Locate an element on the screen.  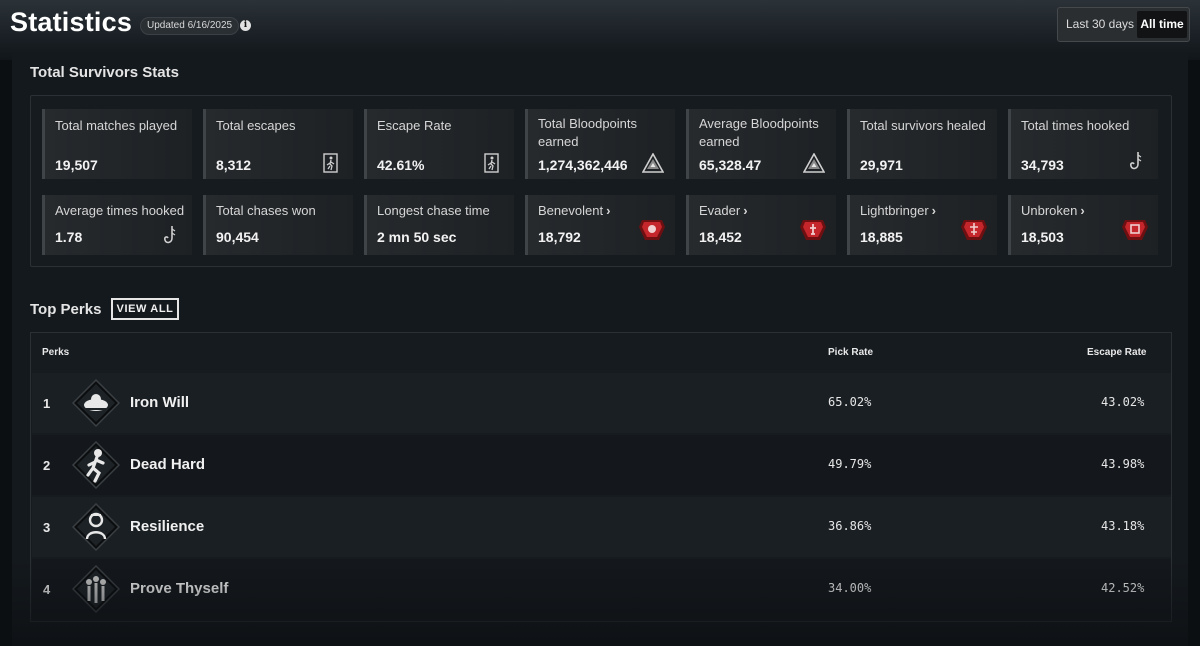
stat-label-link: Lightbringer › is located at coordinates (898, 210).